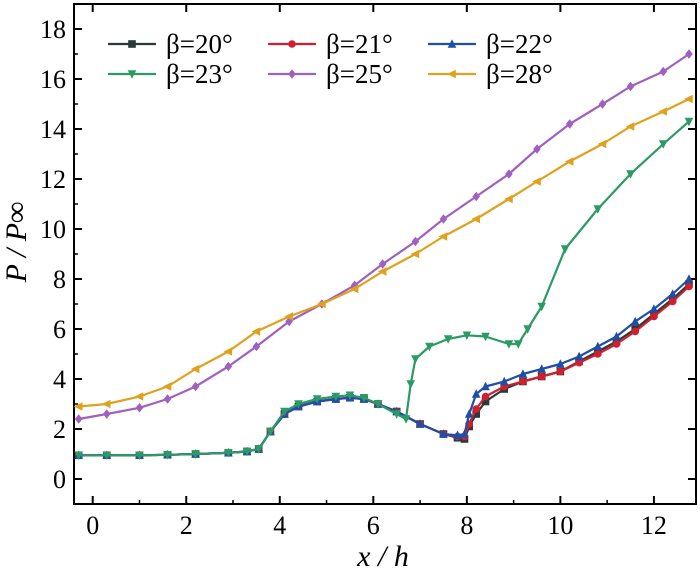  Describe the element at coordinates (373, 525) in the screenshot. I see `x-tick-label: 6` at that location.